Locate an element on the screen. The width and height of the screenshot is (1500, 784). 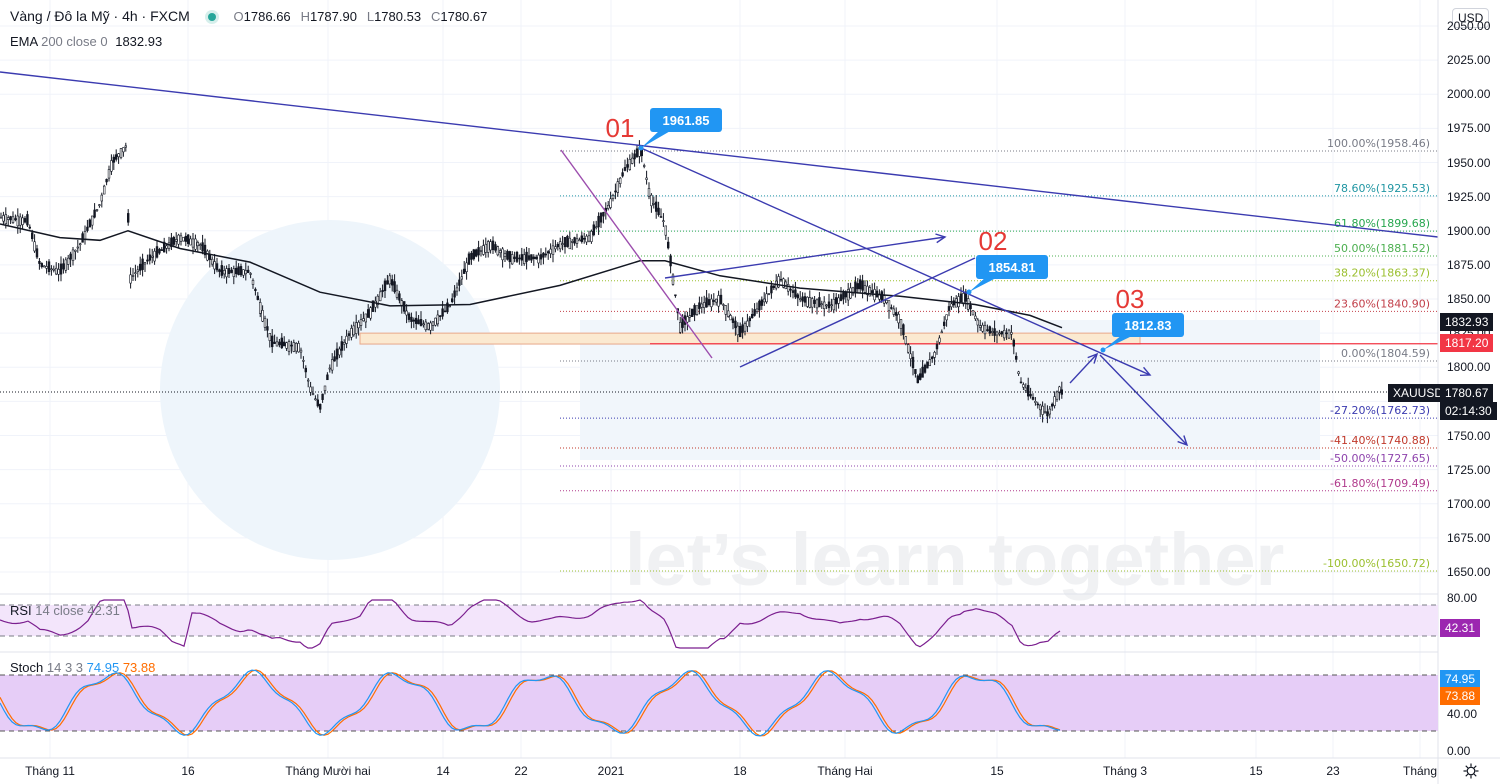
svg-text: 0.00%(1804.59) is located at coordinates (1385, 353).